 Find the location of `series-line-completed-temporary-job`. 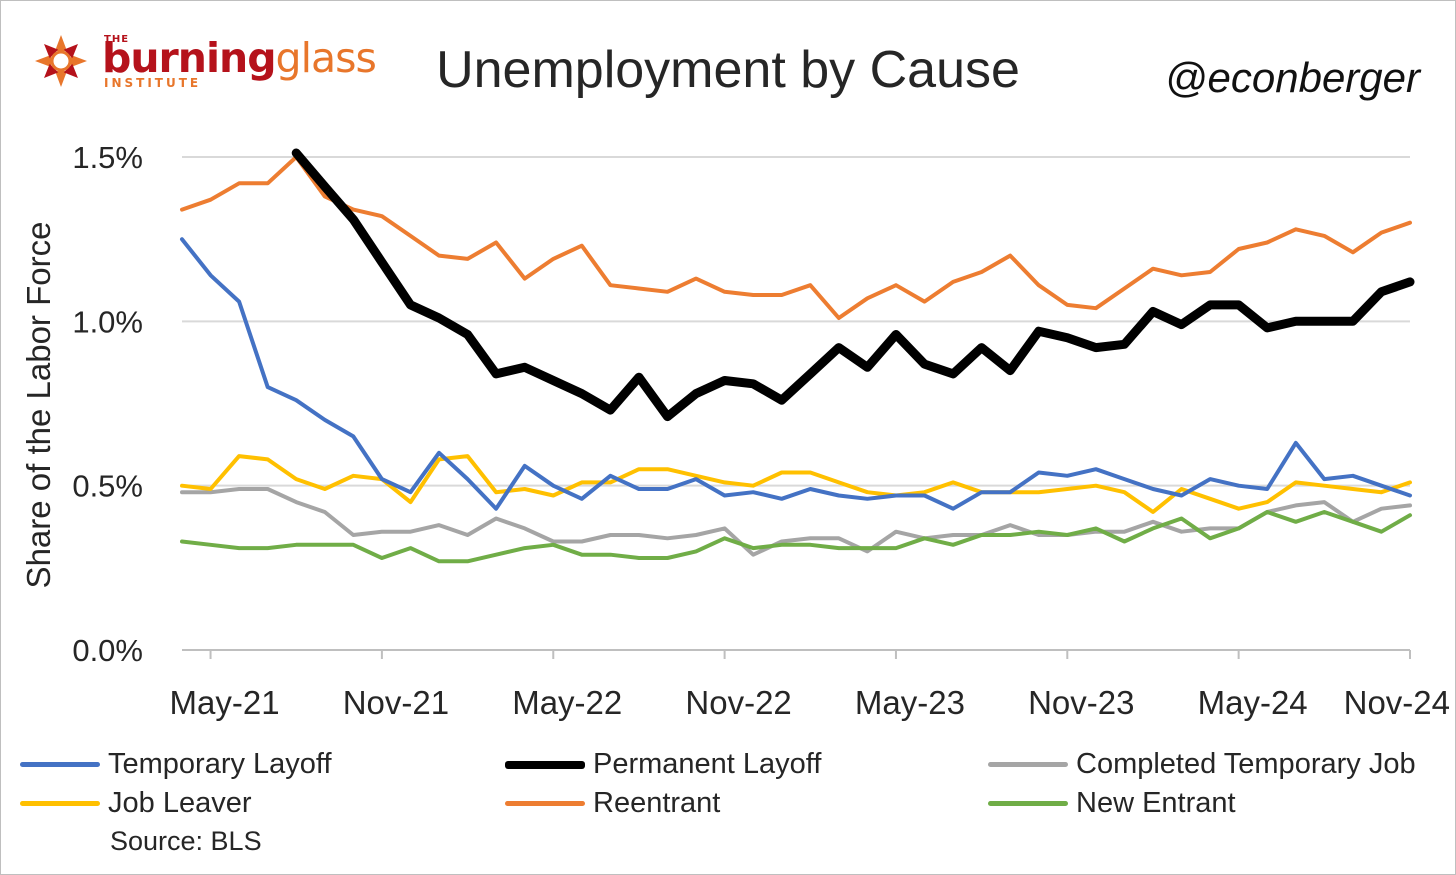

series-line-completed-temporary-job is located at coordinates (796, 522).